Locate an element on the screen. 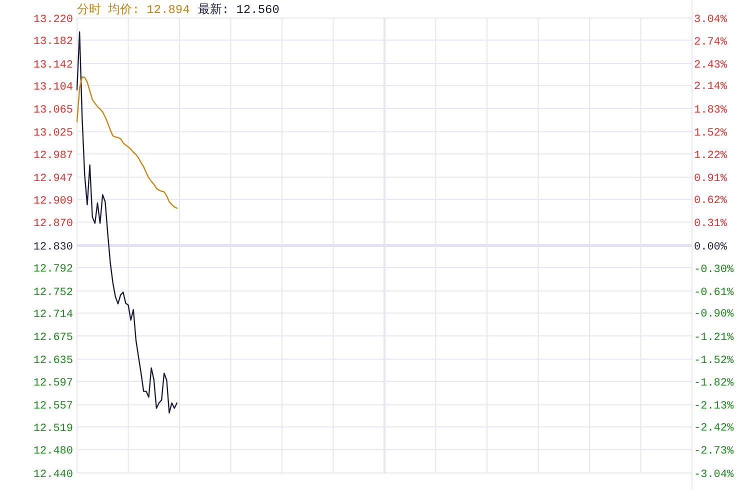  y2-tick-label: -1.82% is located at coordinates (714, 384).